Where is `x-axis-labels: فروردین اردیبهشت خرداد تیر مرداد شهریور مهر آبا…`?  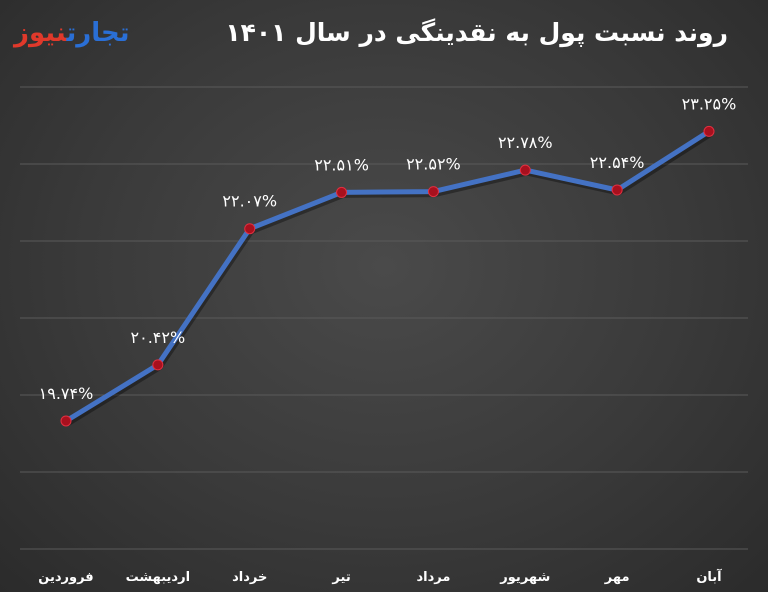
x-axis-labels: فروردین اردیبهشت خرداد تیر مرداد شهریور مهر آبا… is located at coordinates (380, 576).